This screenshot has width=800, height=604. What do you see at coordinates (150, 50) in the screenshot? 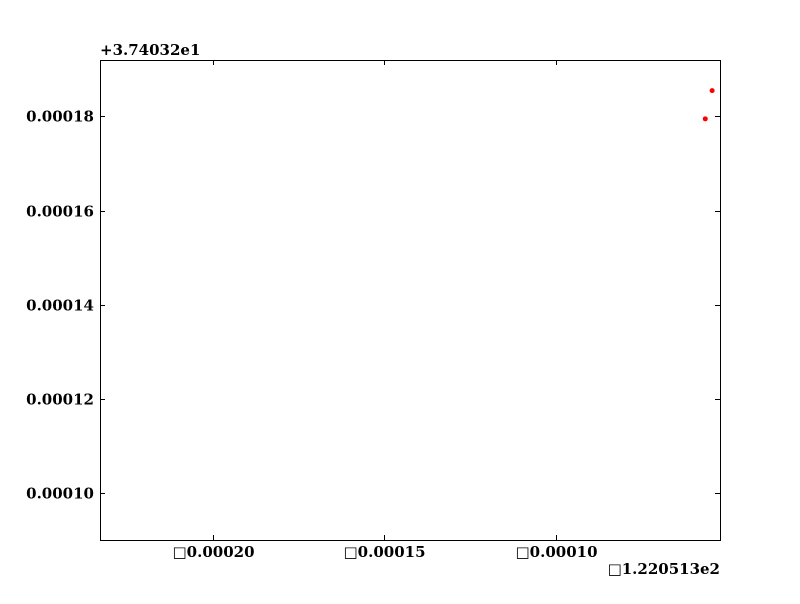
I see `y-offset-label: +3.74032e1` at bounding box center [150, 50].